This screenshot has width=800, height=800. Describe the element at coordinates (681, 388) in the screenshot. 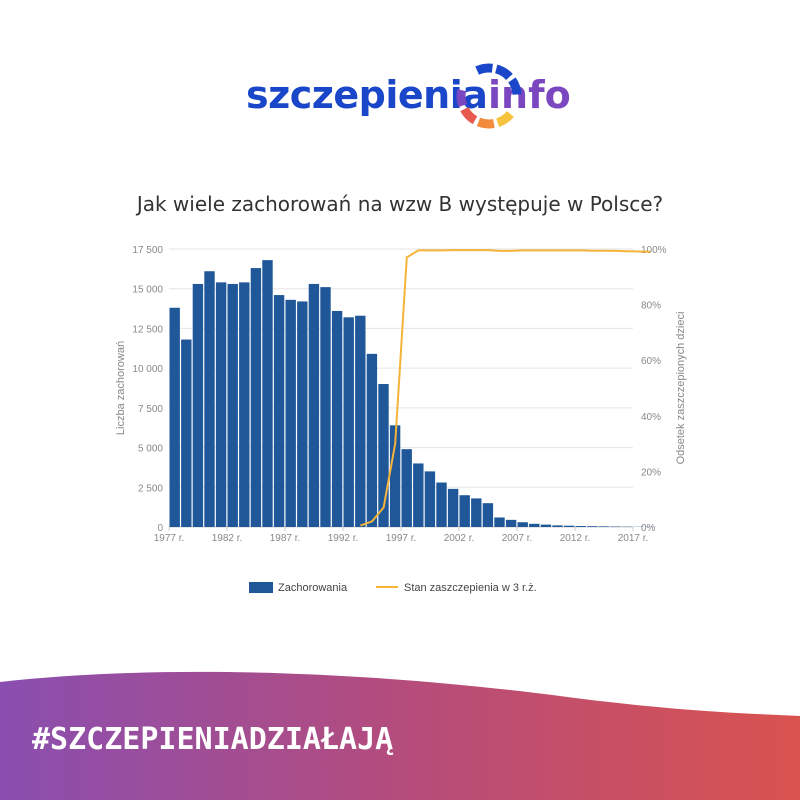

I see `y-right-axis-label: Odsetek zaszczepionych dzieci` at that location.